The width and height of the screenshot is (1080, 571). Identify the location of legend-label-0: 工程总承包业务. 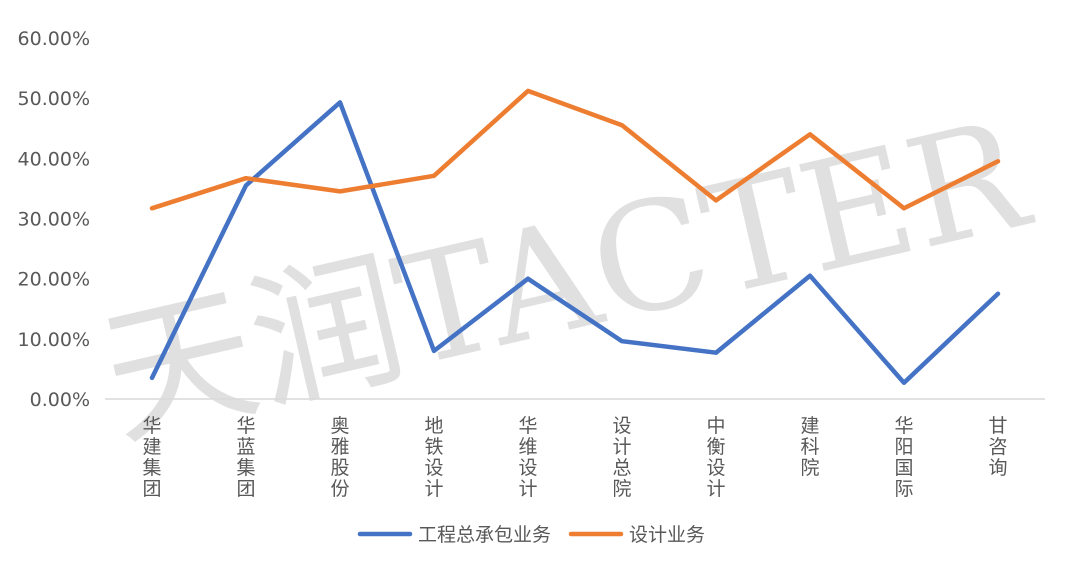
(484, 535).